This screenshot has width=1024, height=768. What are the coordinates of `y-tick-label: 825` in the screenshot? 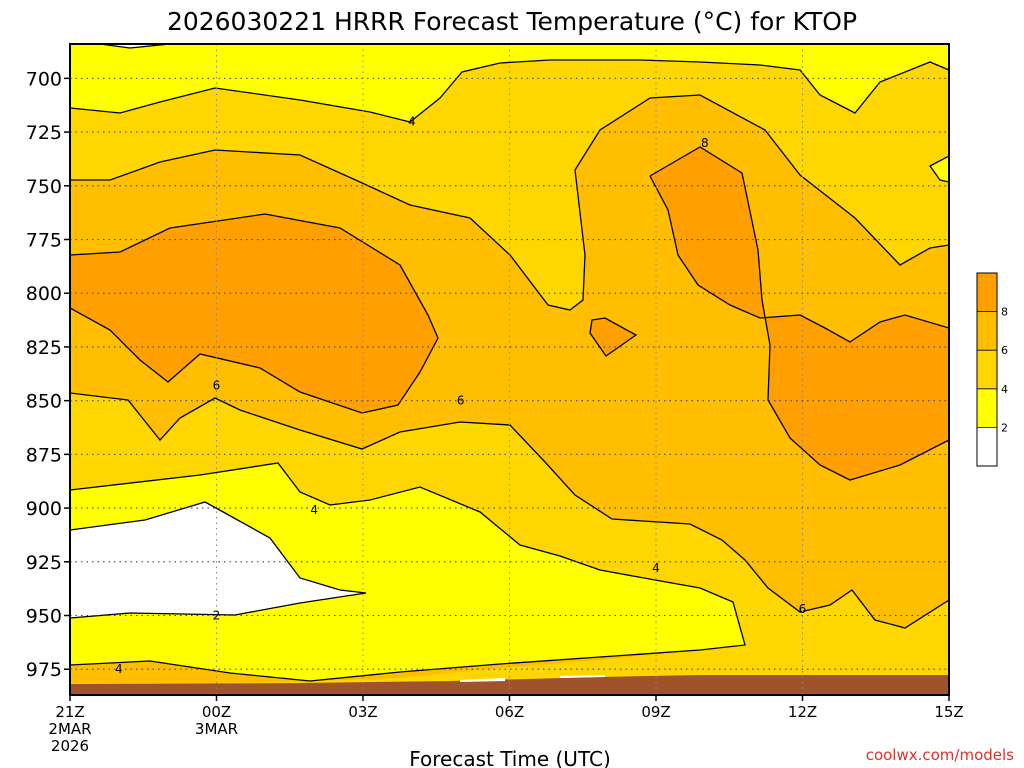 It's located at (44, 348).